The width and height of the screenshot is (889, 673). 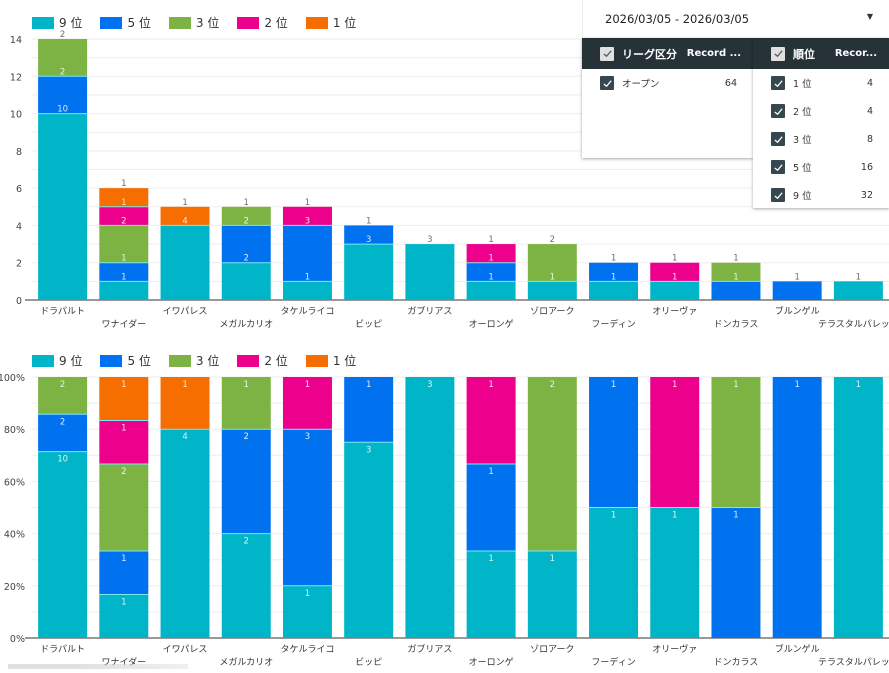 I want to click on rank-column-header: 順位, so click(x=804, y=54).